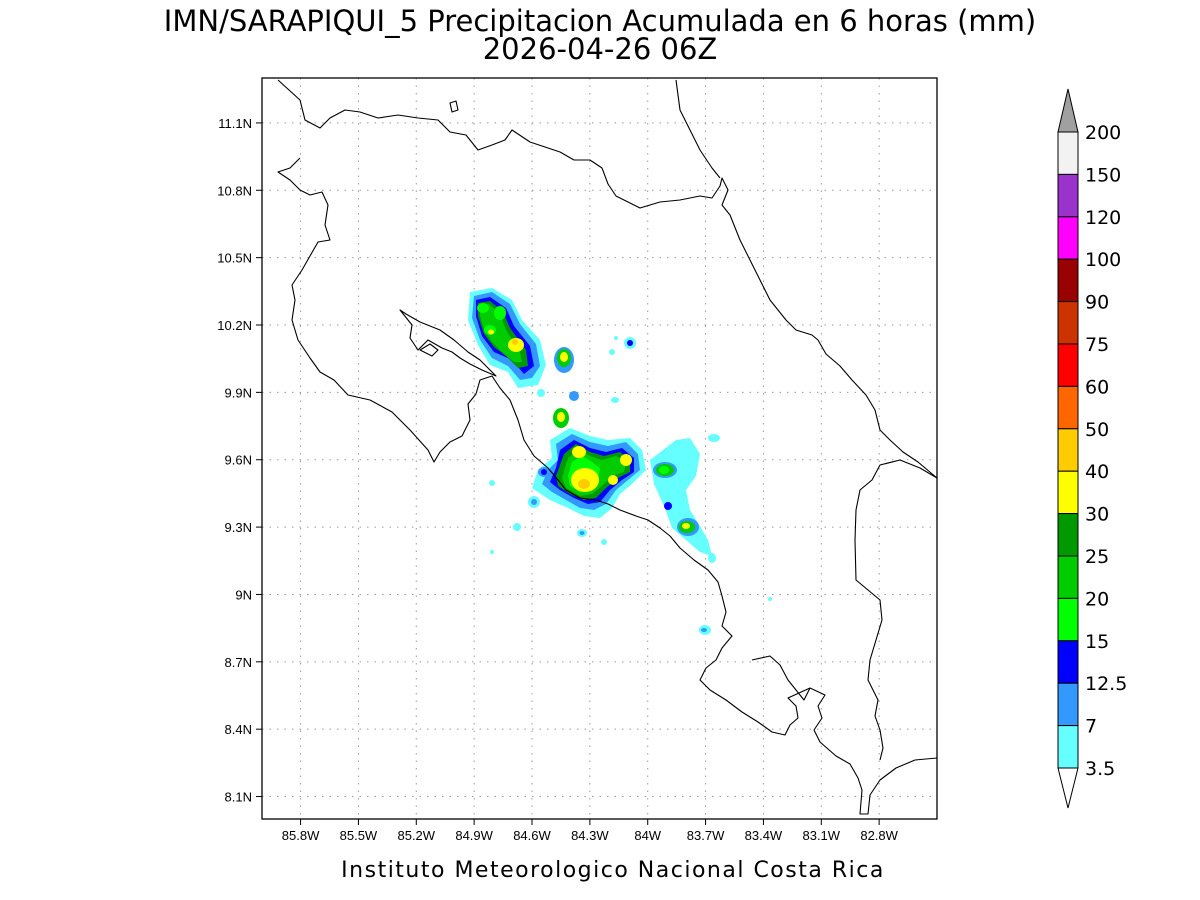  I want to click on lon-tick-label: 85.2W, so click(416, 835).